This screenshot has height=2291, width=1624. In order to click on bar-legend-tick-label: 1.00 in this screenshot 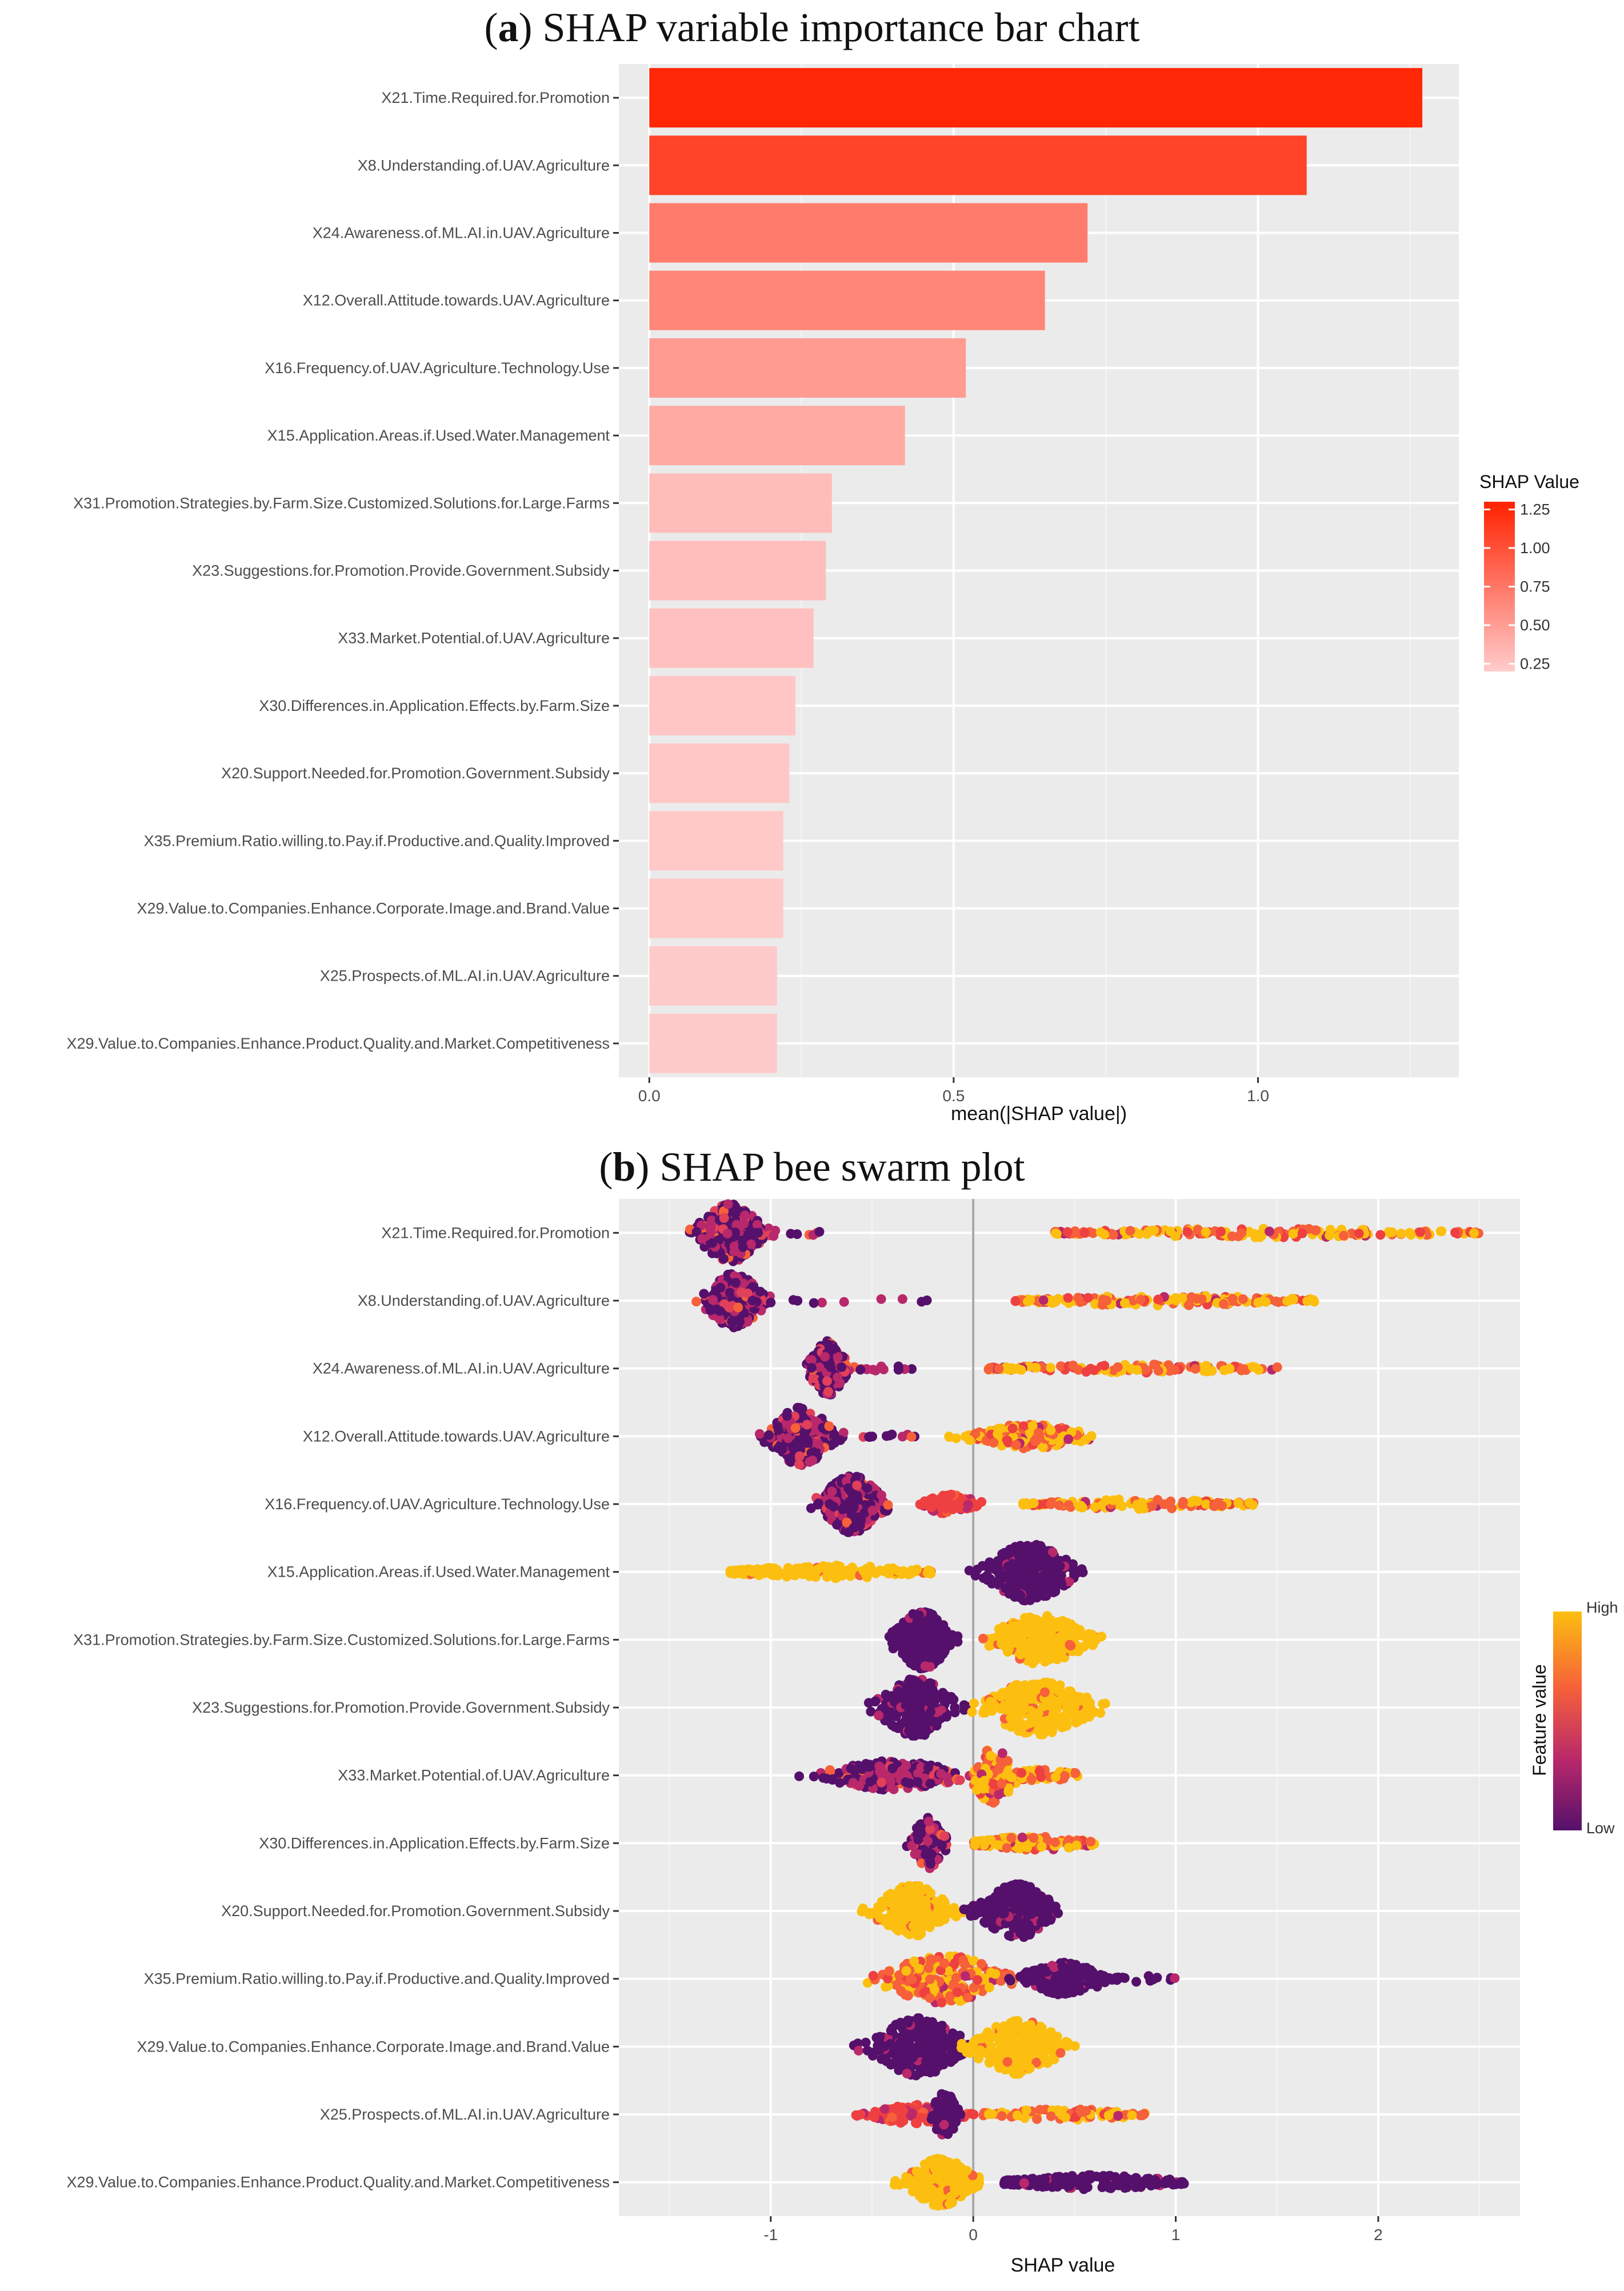, I will do `click(1535, 548)`.